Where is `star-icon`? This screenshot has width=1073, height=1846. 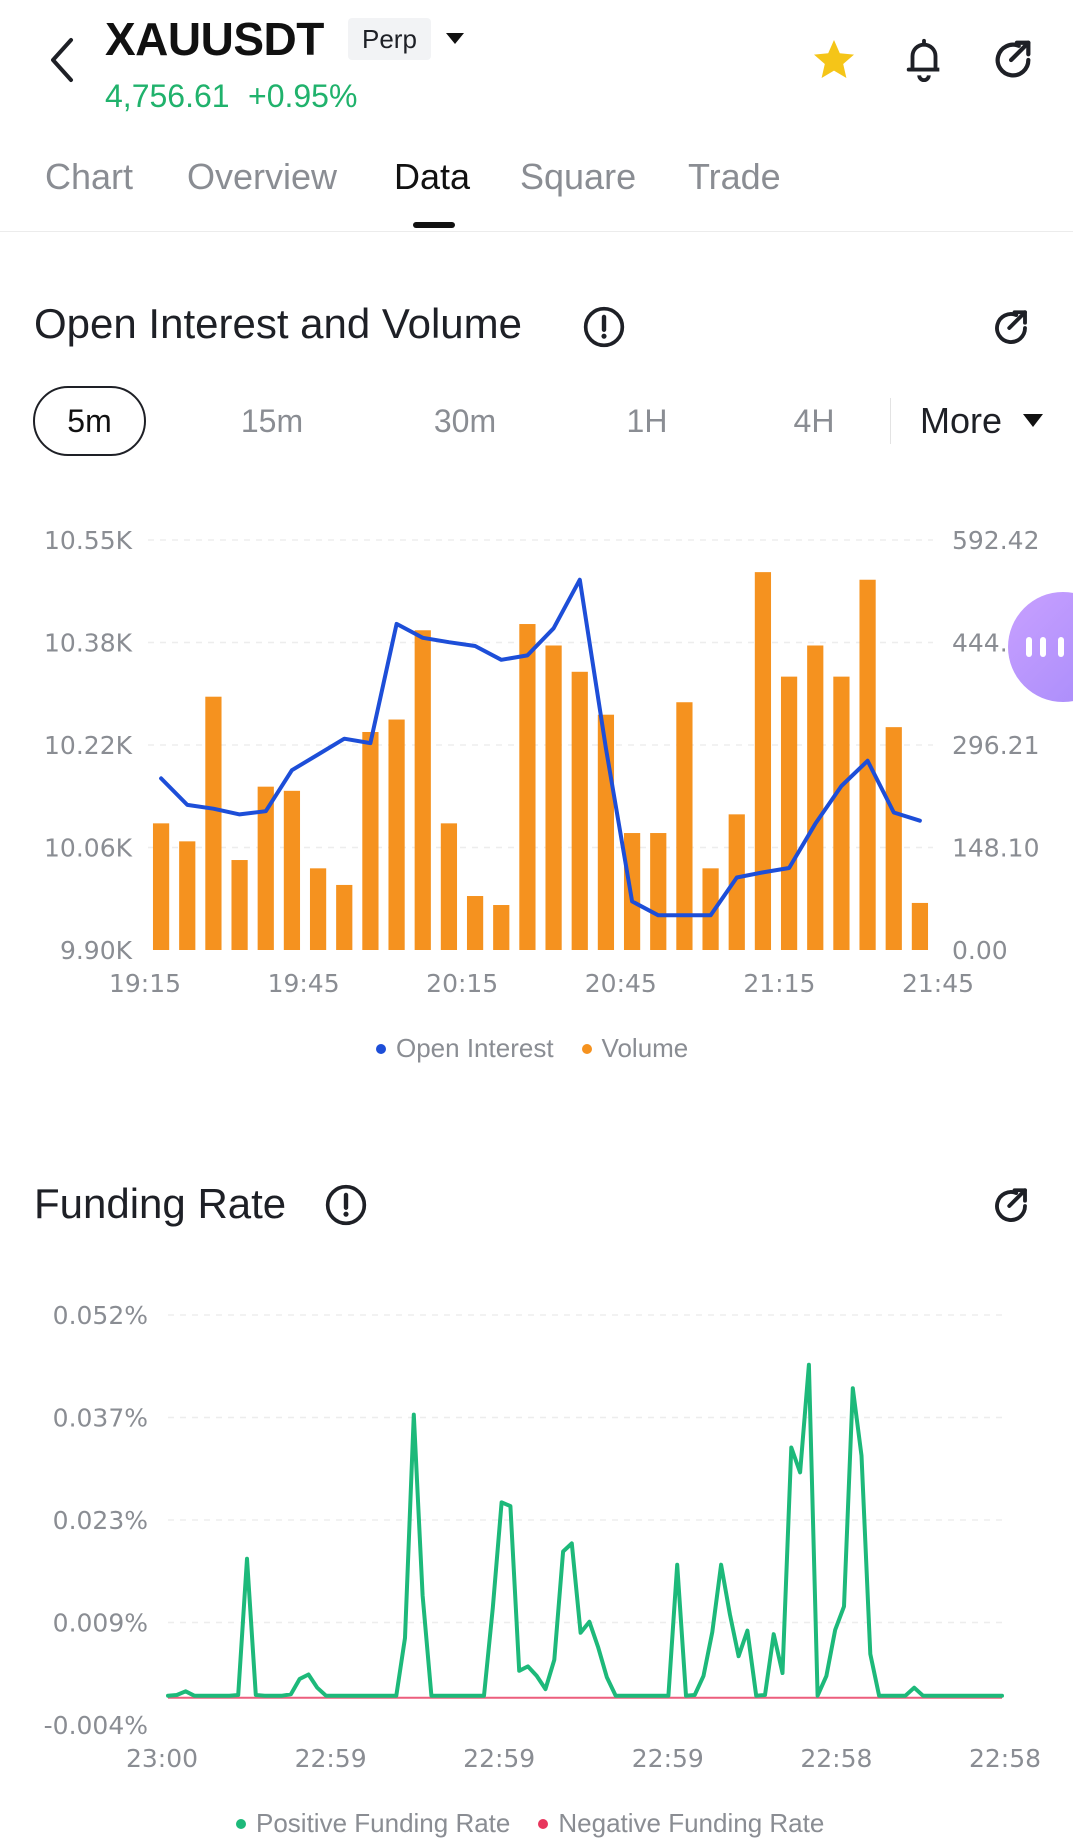
star-icon is located at coordinates (834, 59).